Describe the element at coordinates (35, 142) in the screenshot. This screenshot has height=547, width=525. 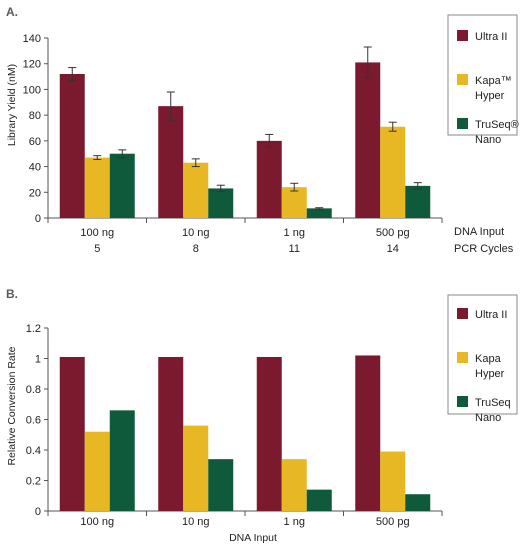
I see `panel-a-y-tick-label: 60` at that location.